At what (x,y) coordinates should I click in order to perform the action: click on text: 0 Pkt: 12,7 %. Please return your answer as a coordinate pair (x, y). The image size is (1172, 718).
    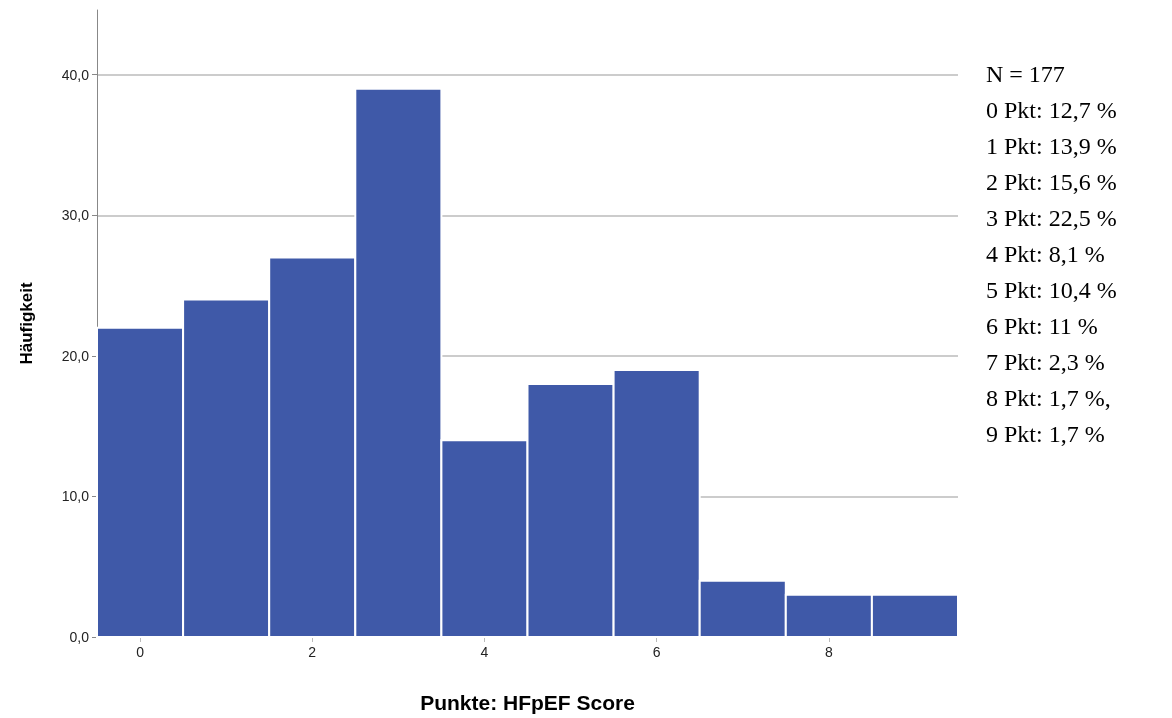
    Looking at the image, I should click on (1051, 110).